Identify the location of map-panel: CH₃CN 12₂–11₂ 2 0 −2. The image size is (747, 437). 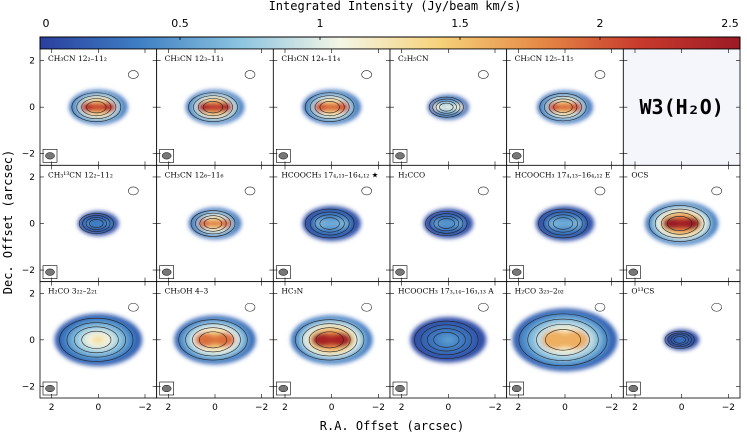
(90, 107).